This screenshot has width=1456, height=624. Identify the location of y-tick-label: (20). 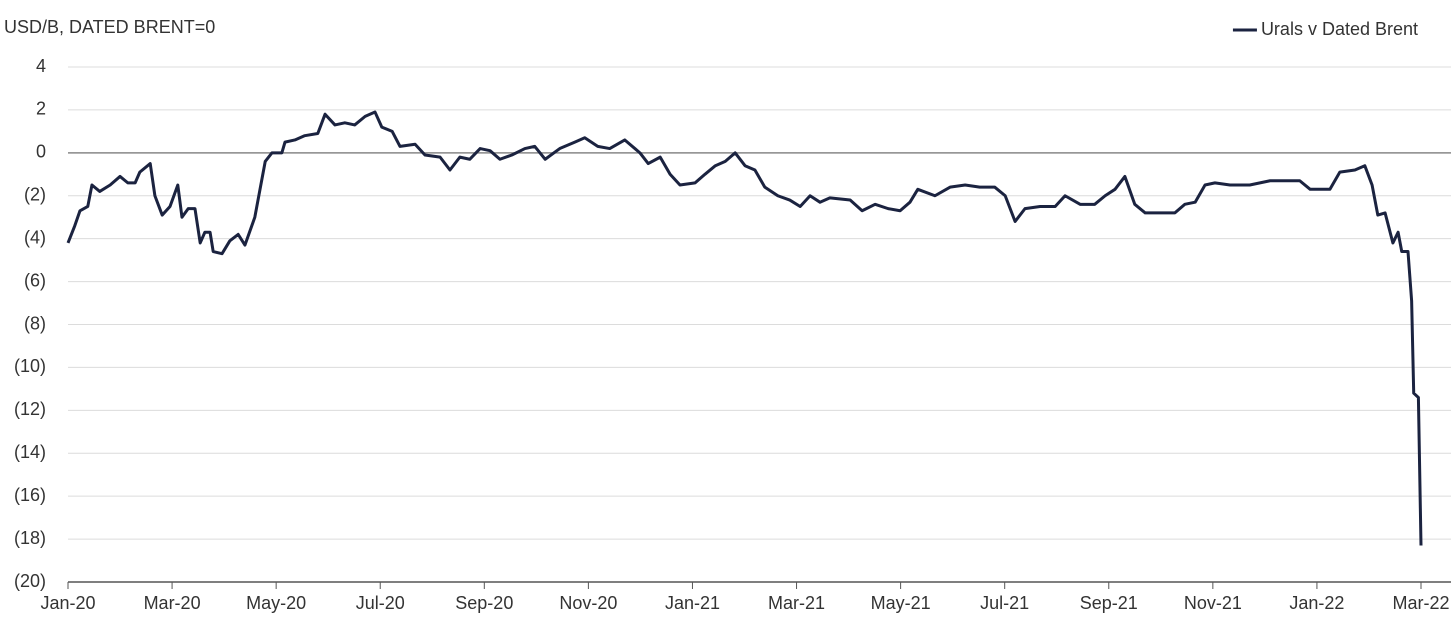
(30, 581).